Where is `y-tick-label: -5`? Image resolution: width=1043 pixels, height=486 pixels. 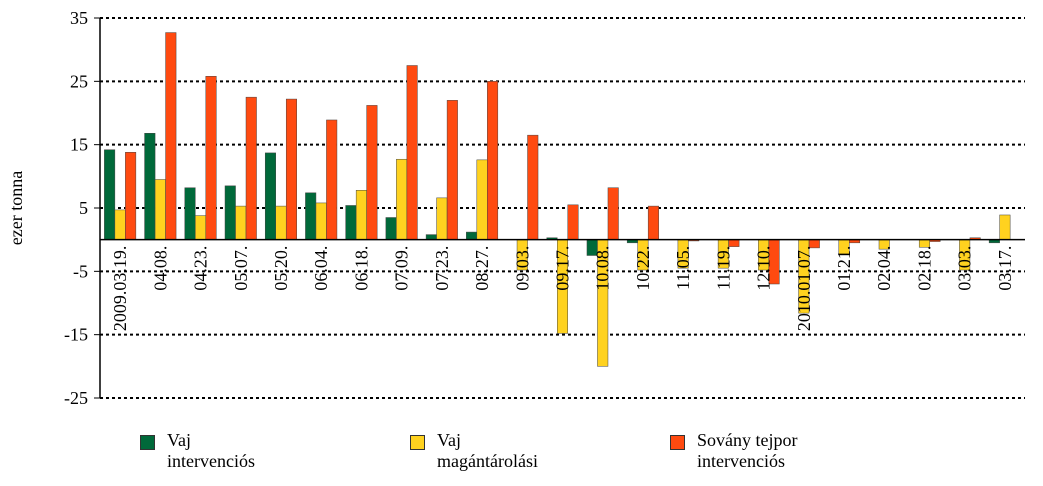 y-tick-label: -5 is located at coordinates (80, 271).